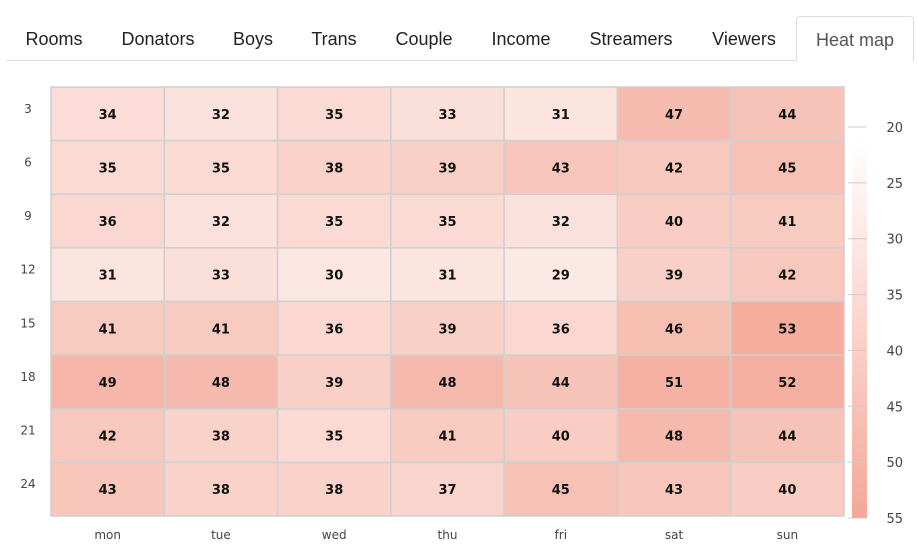 Image resolution: width=917 pixels, height=560 pixels. I want to click on cell-value-label: 49, so click(108, 383).